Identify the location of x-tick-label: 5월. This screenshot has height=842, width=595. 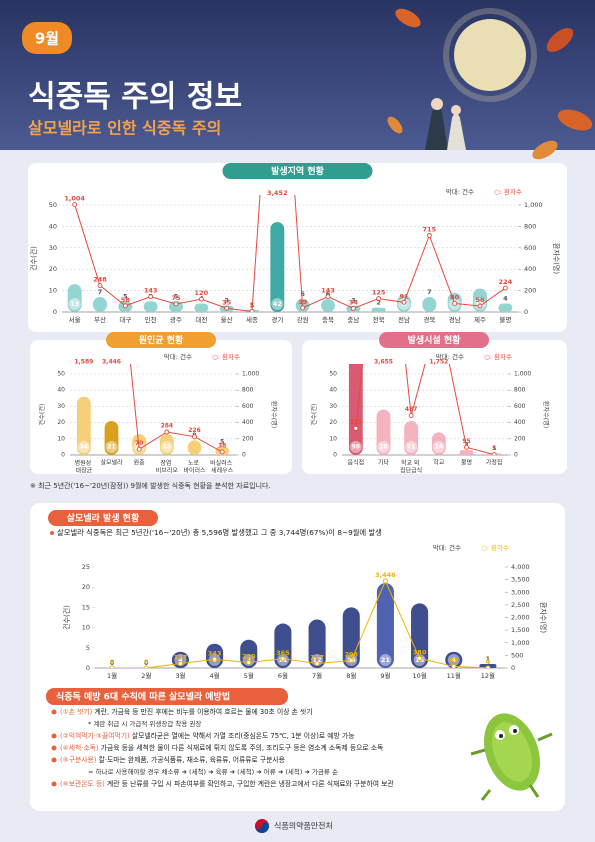
(249, 675).